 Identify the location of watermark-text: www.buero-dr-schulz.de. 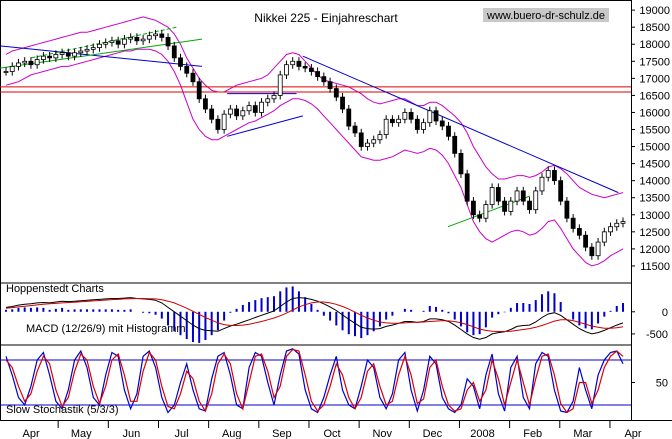
(545, 16).